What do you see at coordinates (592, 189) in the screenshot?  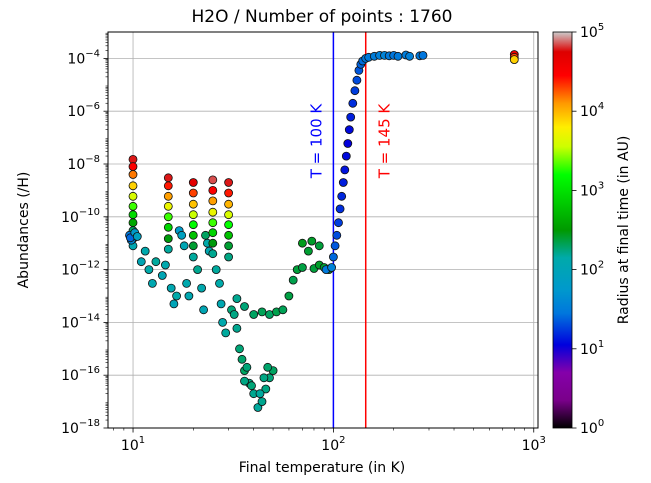 I see `colorbar-tick-label: 10³` at bounding box center [592, 189].